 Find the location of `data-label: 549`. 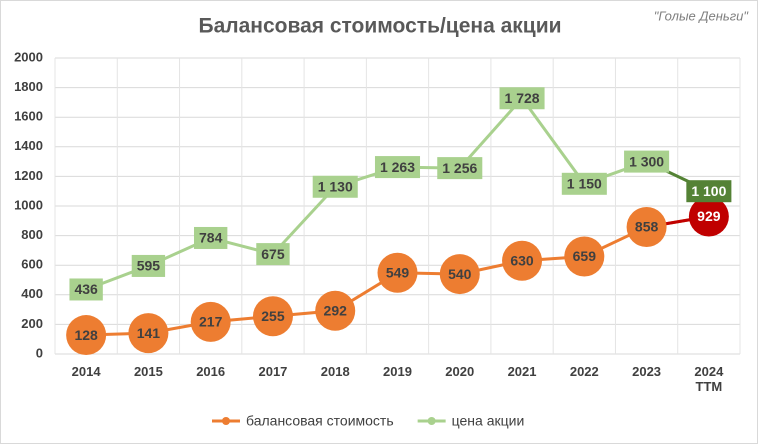

data-label: 549 is located at coordinates (398, 272).